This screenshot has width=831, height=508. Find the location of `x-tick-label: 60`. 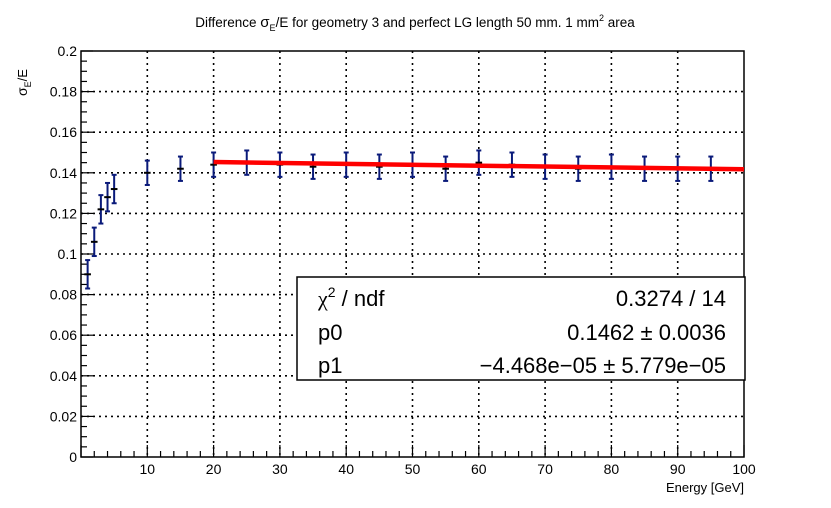

x-tick-label: 60 is located at coordinates (479, 469).